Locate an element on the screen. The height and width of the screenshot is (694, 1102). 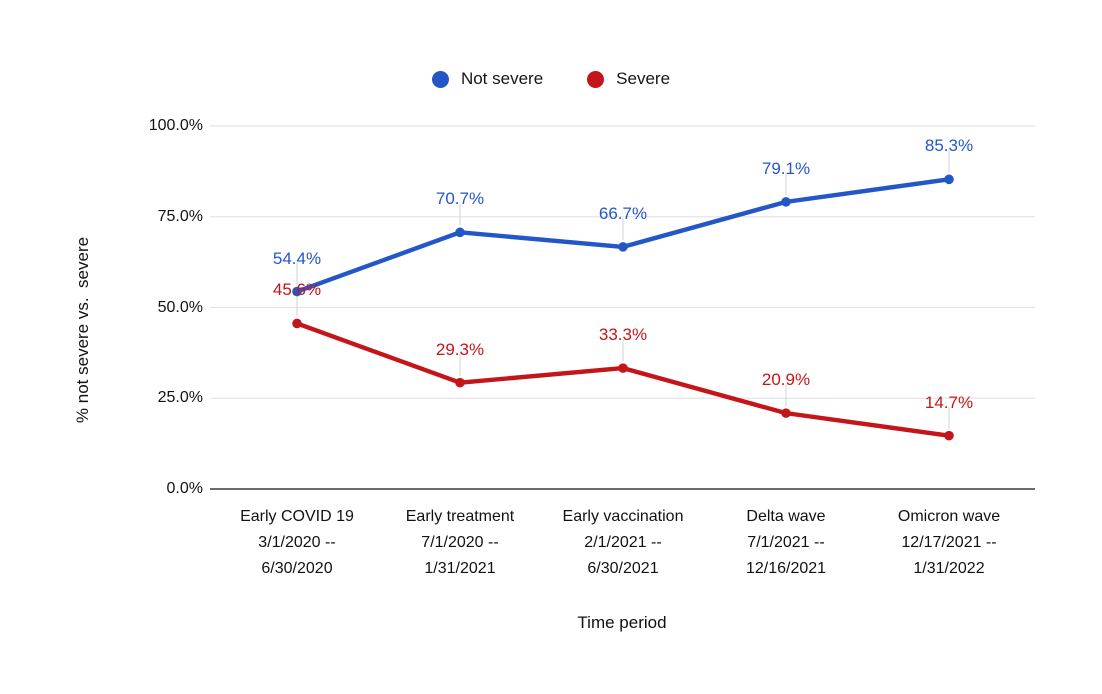
chart-legend: Not severe Severe is located at coordinates (551, 79).